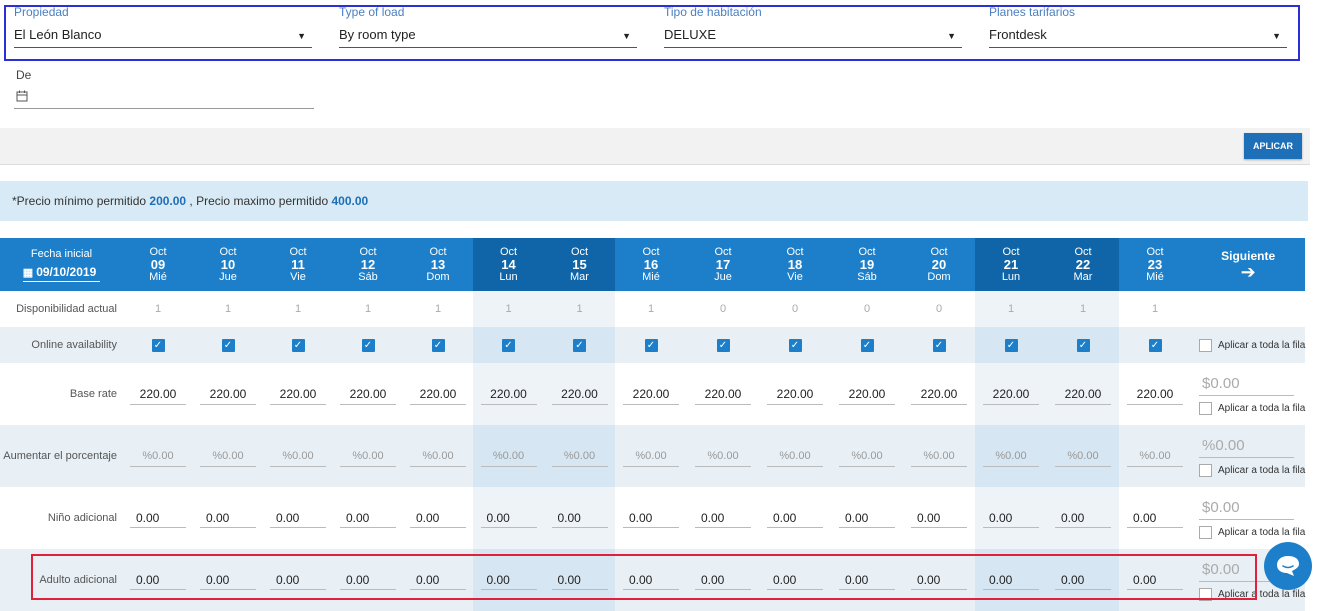  Describe the element at coordinates (1011, 264) in the screenshot. I see `day-header-day: 21` at that location.